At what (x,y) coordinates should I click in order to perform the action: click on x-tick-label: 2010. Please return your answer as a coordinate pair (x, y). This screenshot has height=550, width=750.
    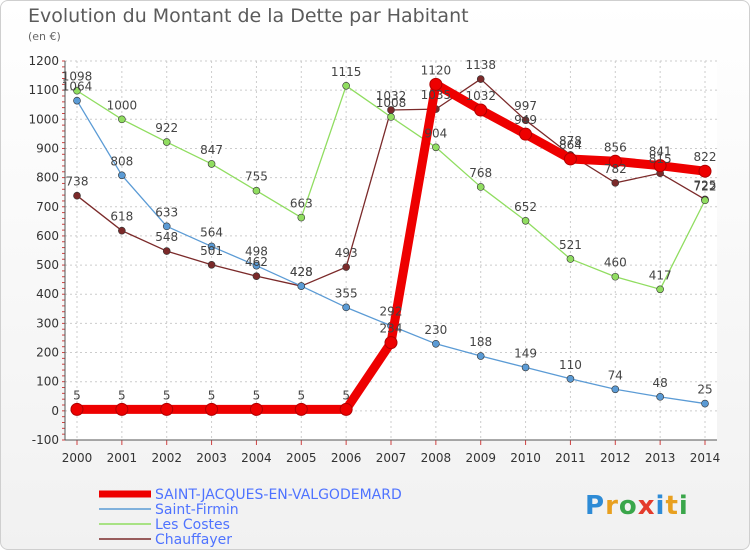
    Looking at the image, I should click on (525, 458).